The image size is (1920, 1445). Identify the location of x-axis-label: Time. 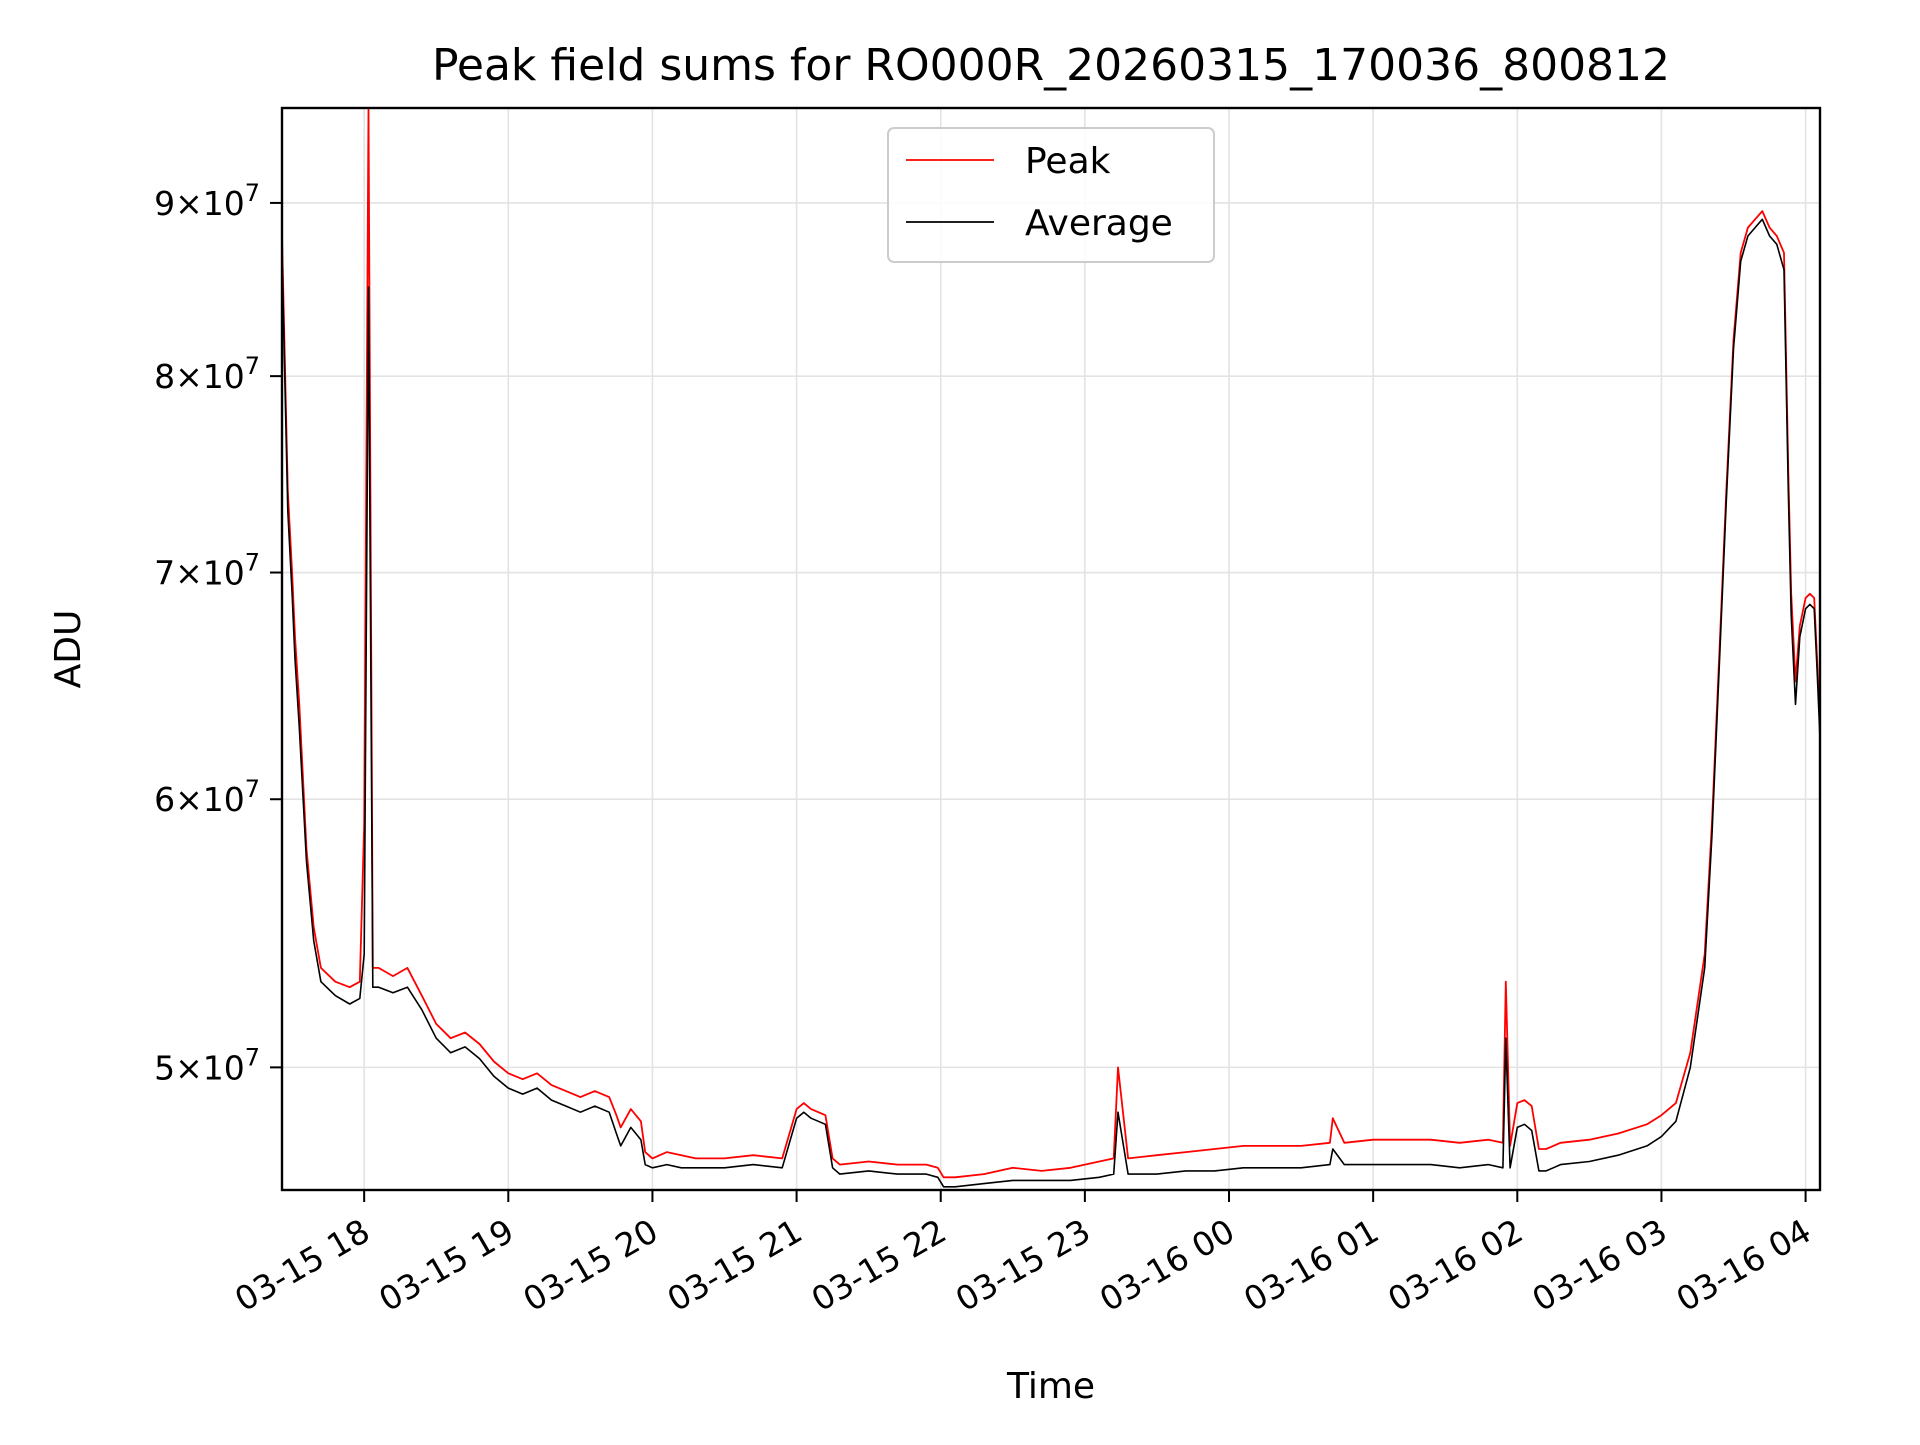
(1050, 1386).